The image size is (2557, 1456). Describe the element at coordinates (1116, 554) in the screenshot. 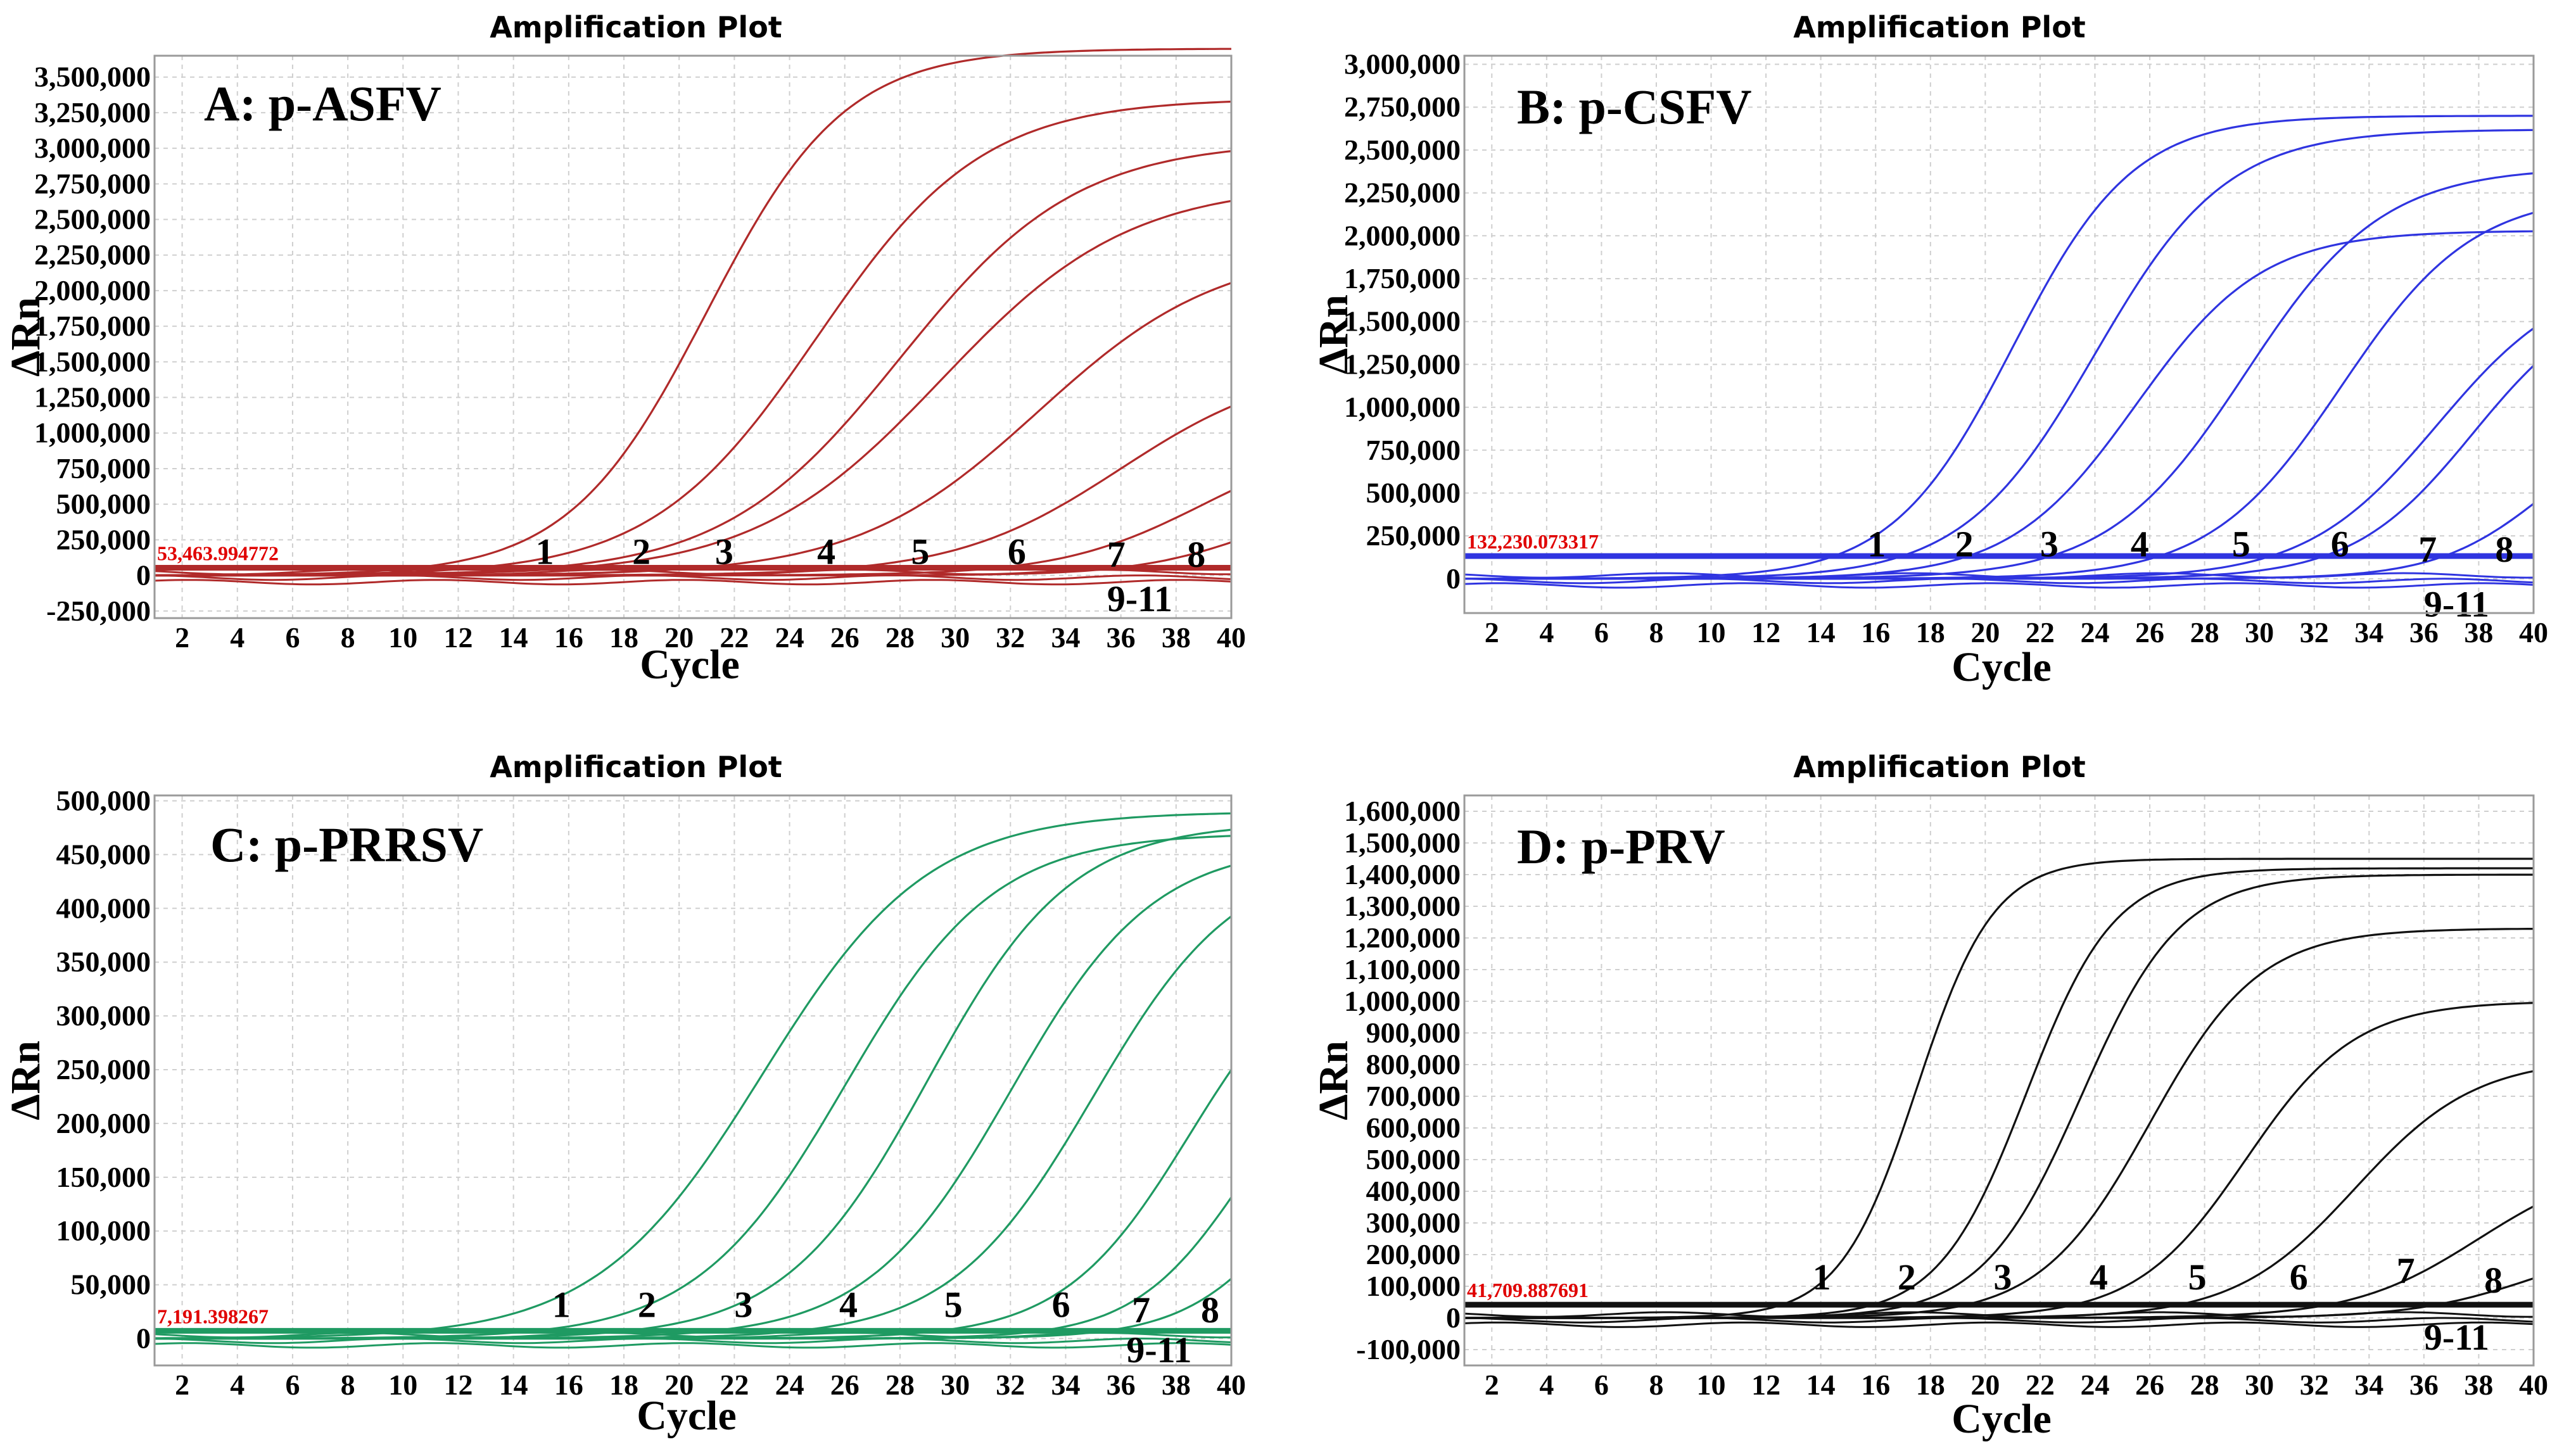

I see `panel-a-curve-label: 7` at that location.